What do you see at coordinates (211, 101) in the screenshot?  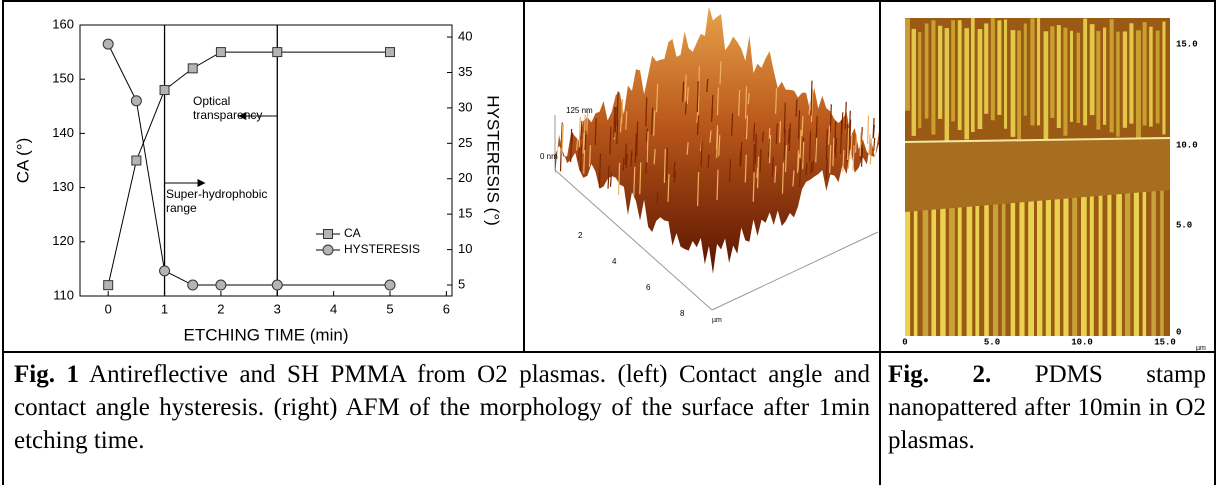 I see `annotation: Optical` at bounding box center [211, 101].